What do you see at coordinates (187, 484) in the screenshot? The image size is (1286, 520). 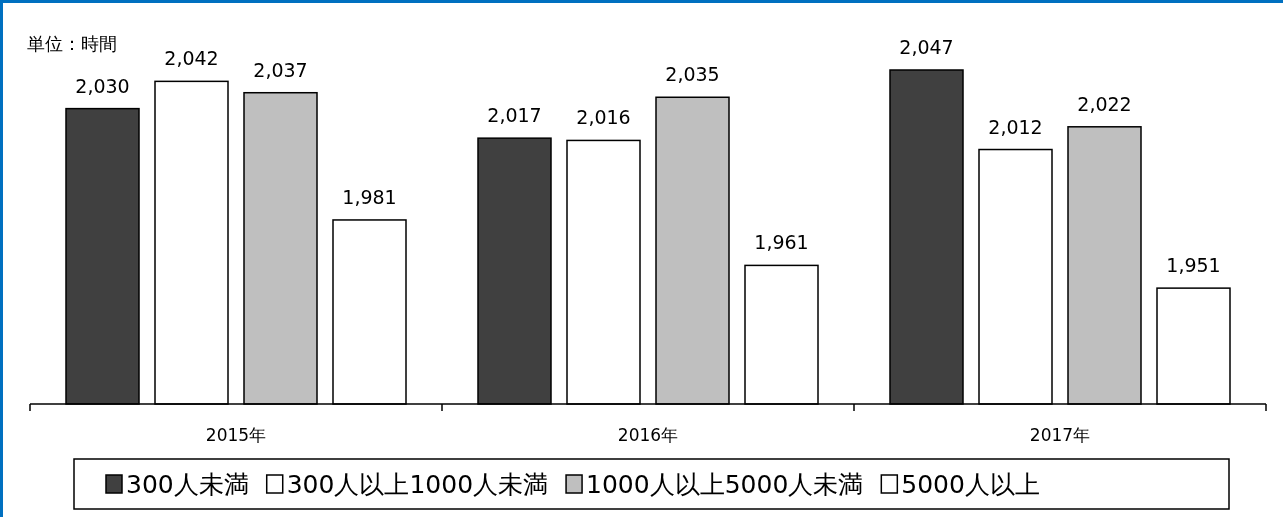 I see `legend-label: 300人未満` at bounding box center [187, 484].